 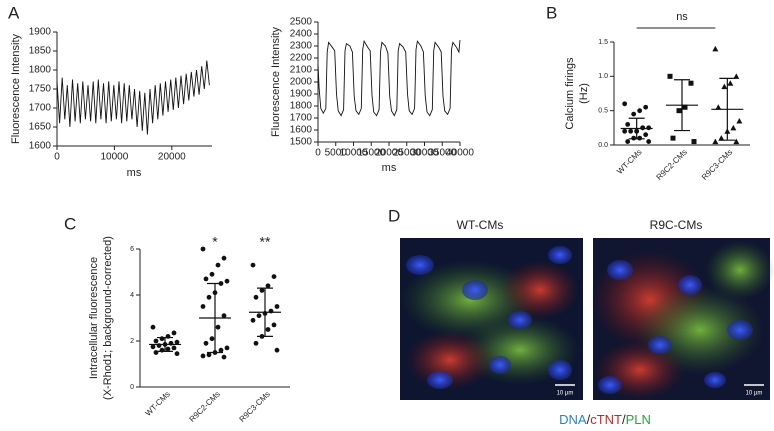 What do you see at coordinates (132, 387) in the screenshot?
I see `y-tick-label: 0` at bounding box center [132, 387].